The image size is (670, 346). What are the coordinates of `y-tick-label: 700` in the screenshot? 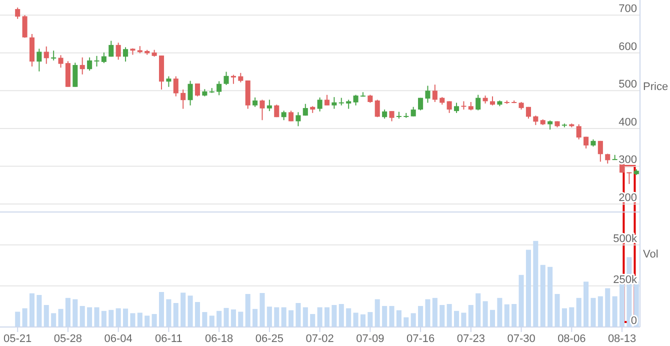 It's located at (627, 9).